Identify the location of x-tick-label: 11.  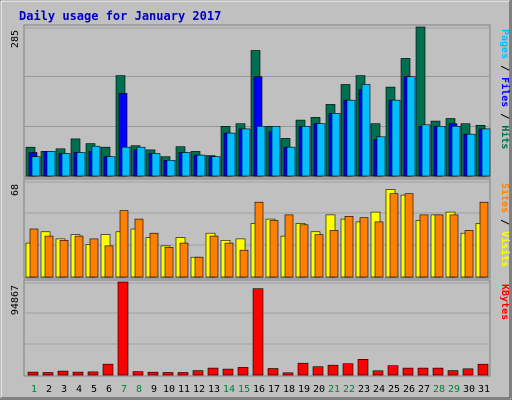
(184, 389).